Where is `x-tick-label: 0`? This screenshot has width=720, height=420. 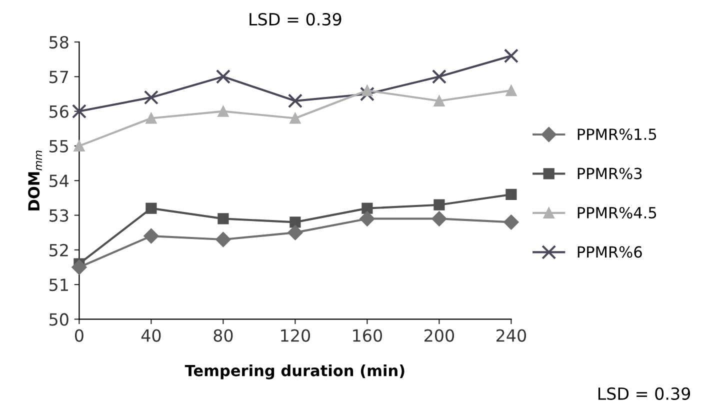 x-tick-label: 0 is located at coordinates (79, 335).